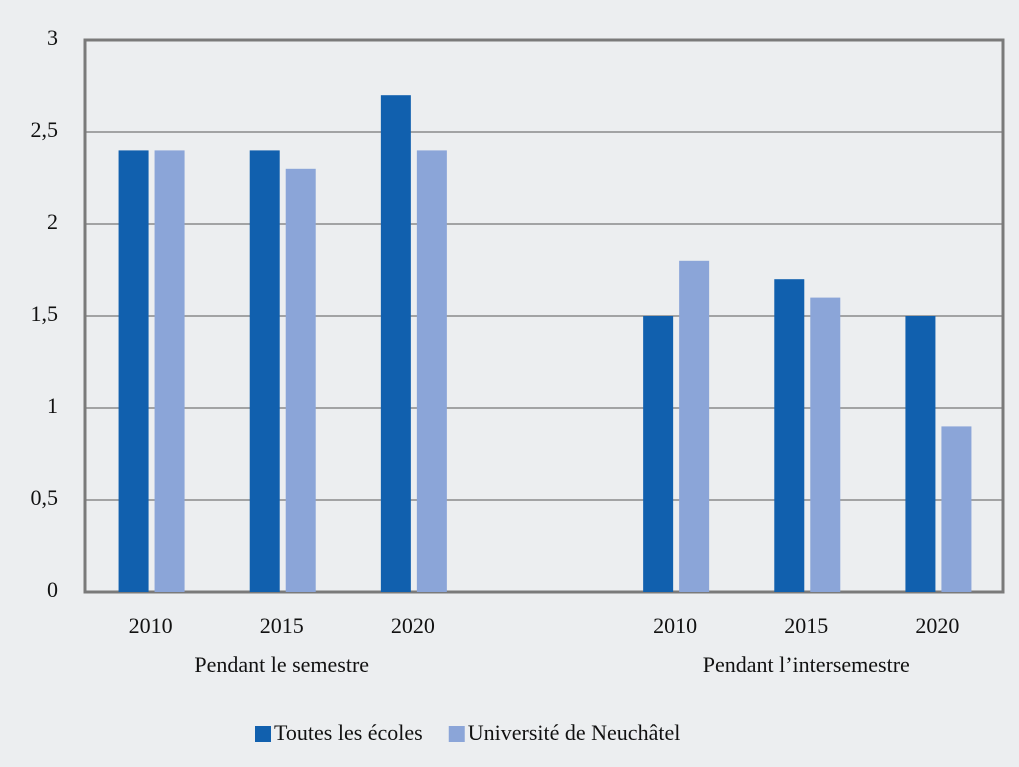 Image resolution: width=1019 pixels, height=767 pixels. Describe the element at coordinates (45, 129) in the screenshot. I see `y-tick-label: 2,5` at that location.